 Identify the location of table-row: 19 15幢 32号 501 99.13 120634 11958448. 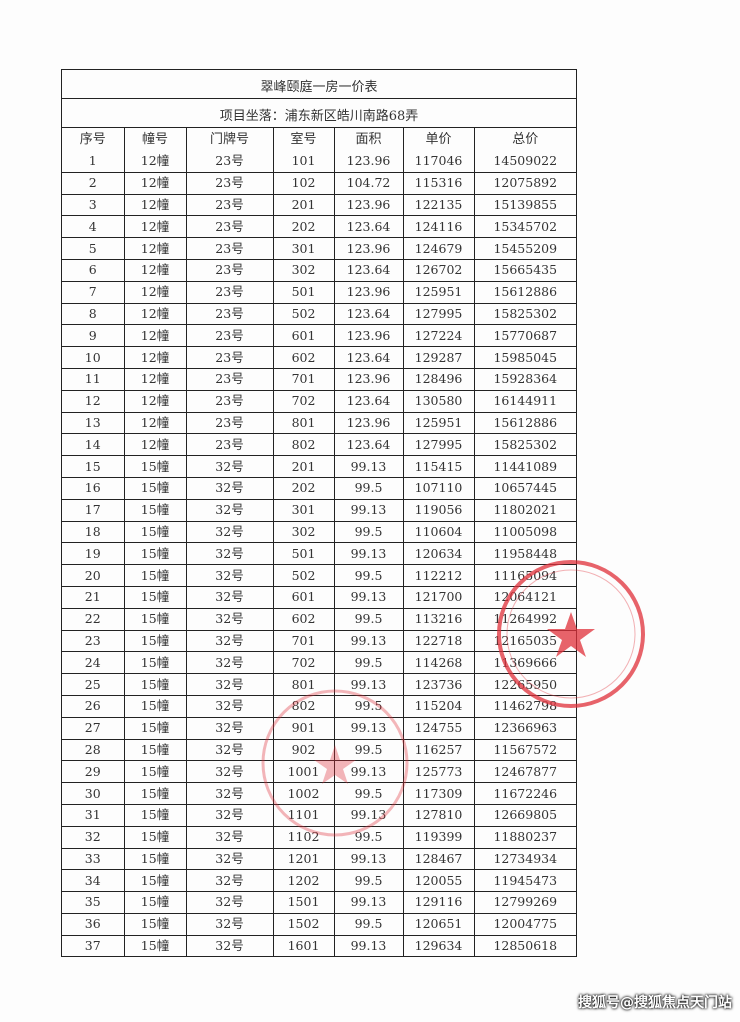
(319, 554).